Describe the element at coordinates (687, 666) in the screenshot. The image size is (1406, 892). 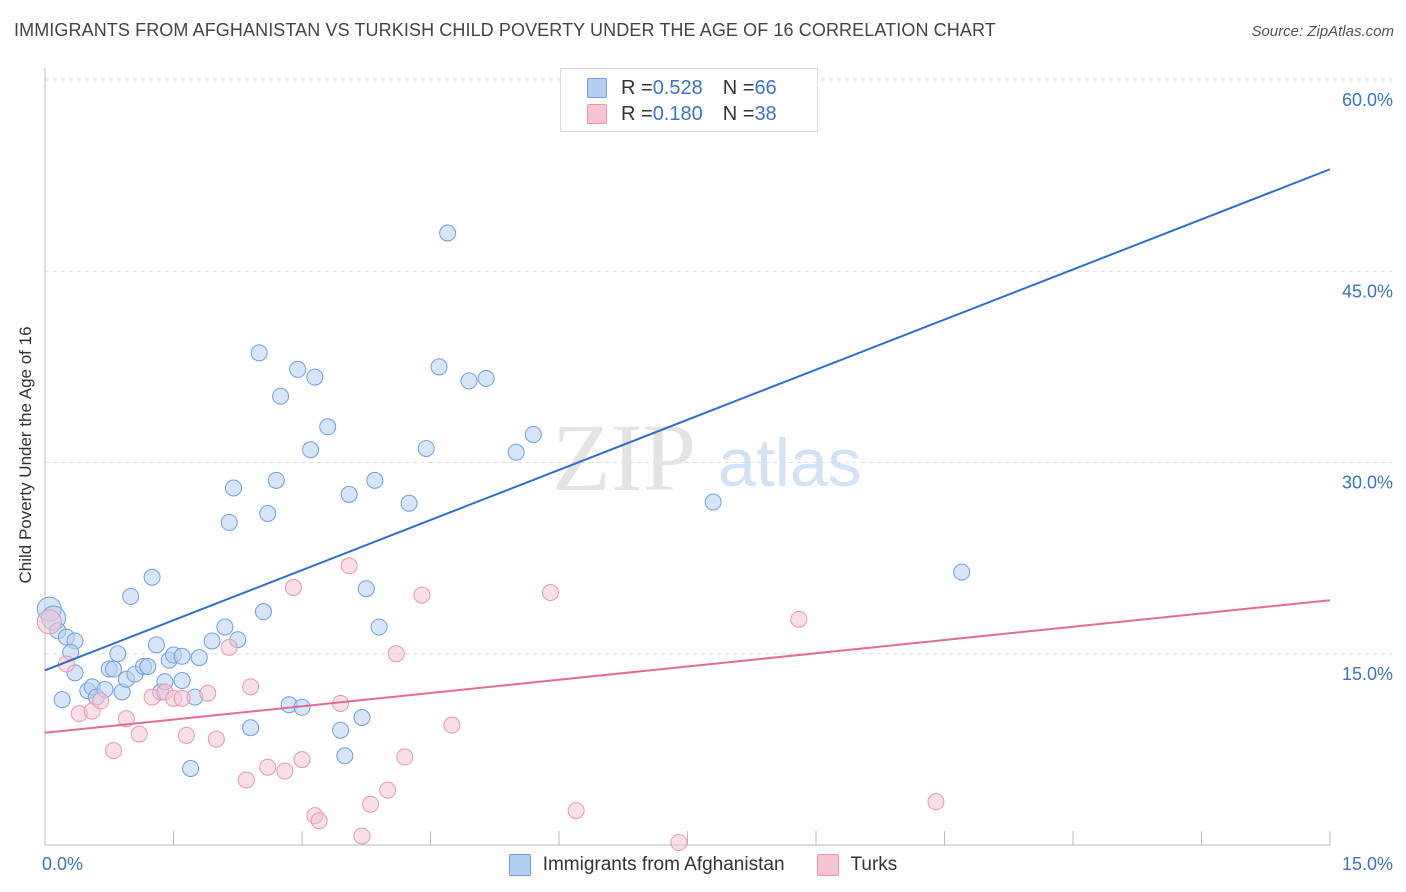
I see `turks-trend-line` at that location.